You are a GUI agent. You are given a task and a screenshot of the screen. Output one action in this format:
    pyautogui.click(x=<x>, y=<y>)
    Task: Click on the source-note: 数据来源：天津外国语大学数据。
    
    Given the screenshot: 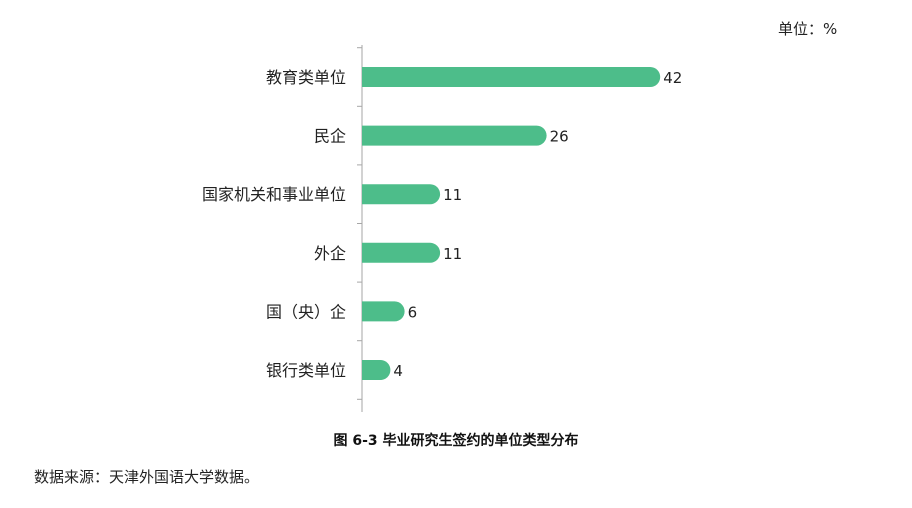 What is the action you would take?
    pyautogui.click(x=147, y=477)
    